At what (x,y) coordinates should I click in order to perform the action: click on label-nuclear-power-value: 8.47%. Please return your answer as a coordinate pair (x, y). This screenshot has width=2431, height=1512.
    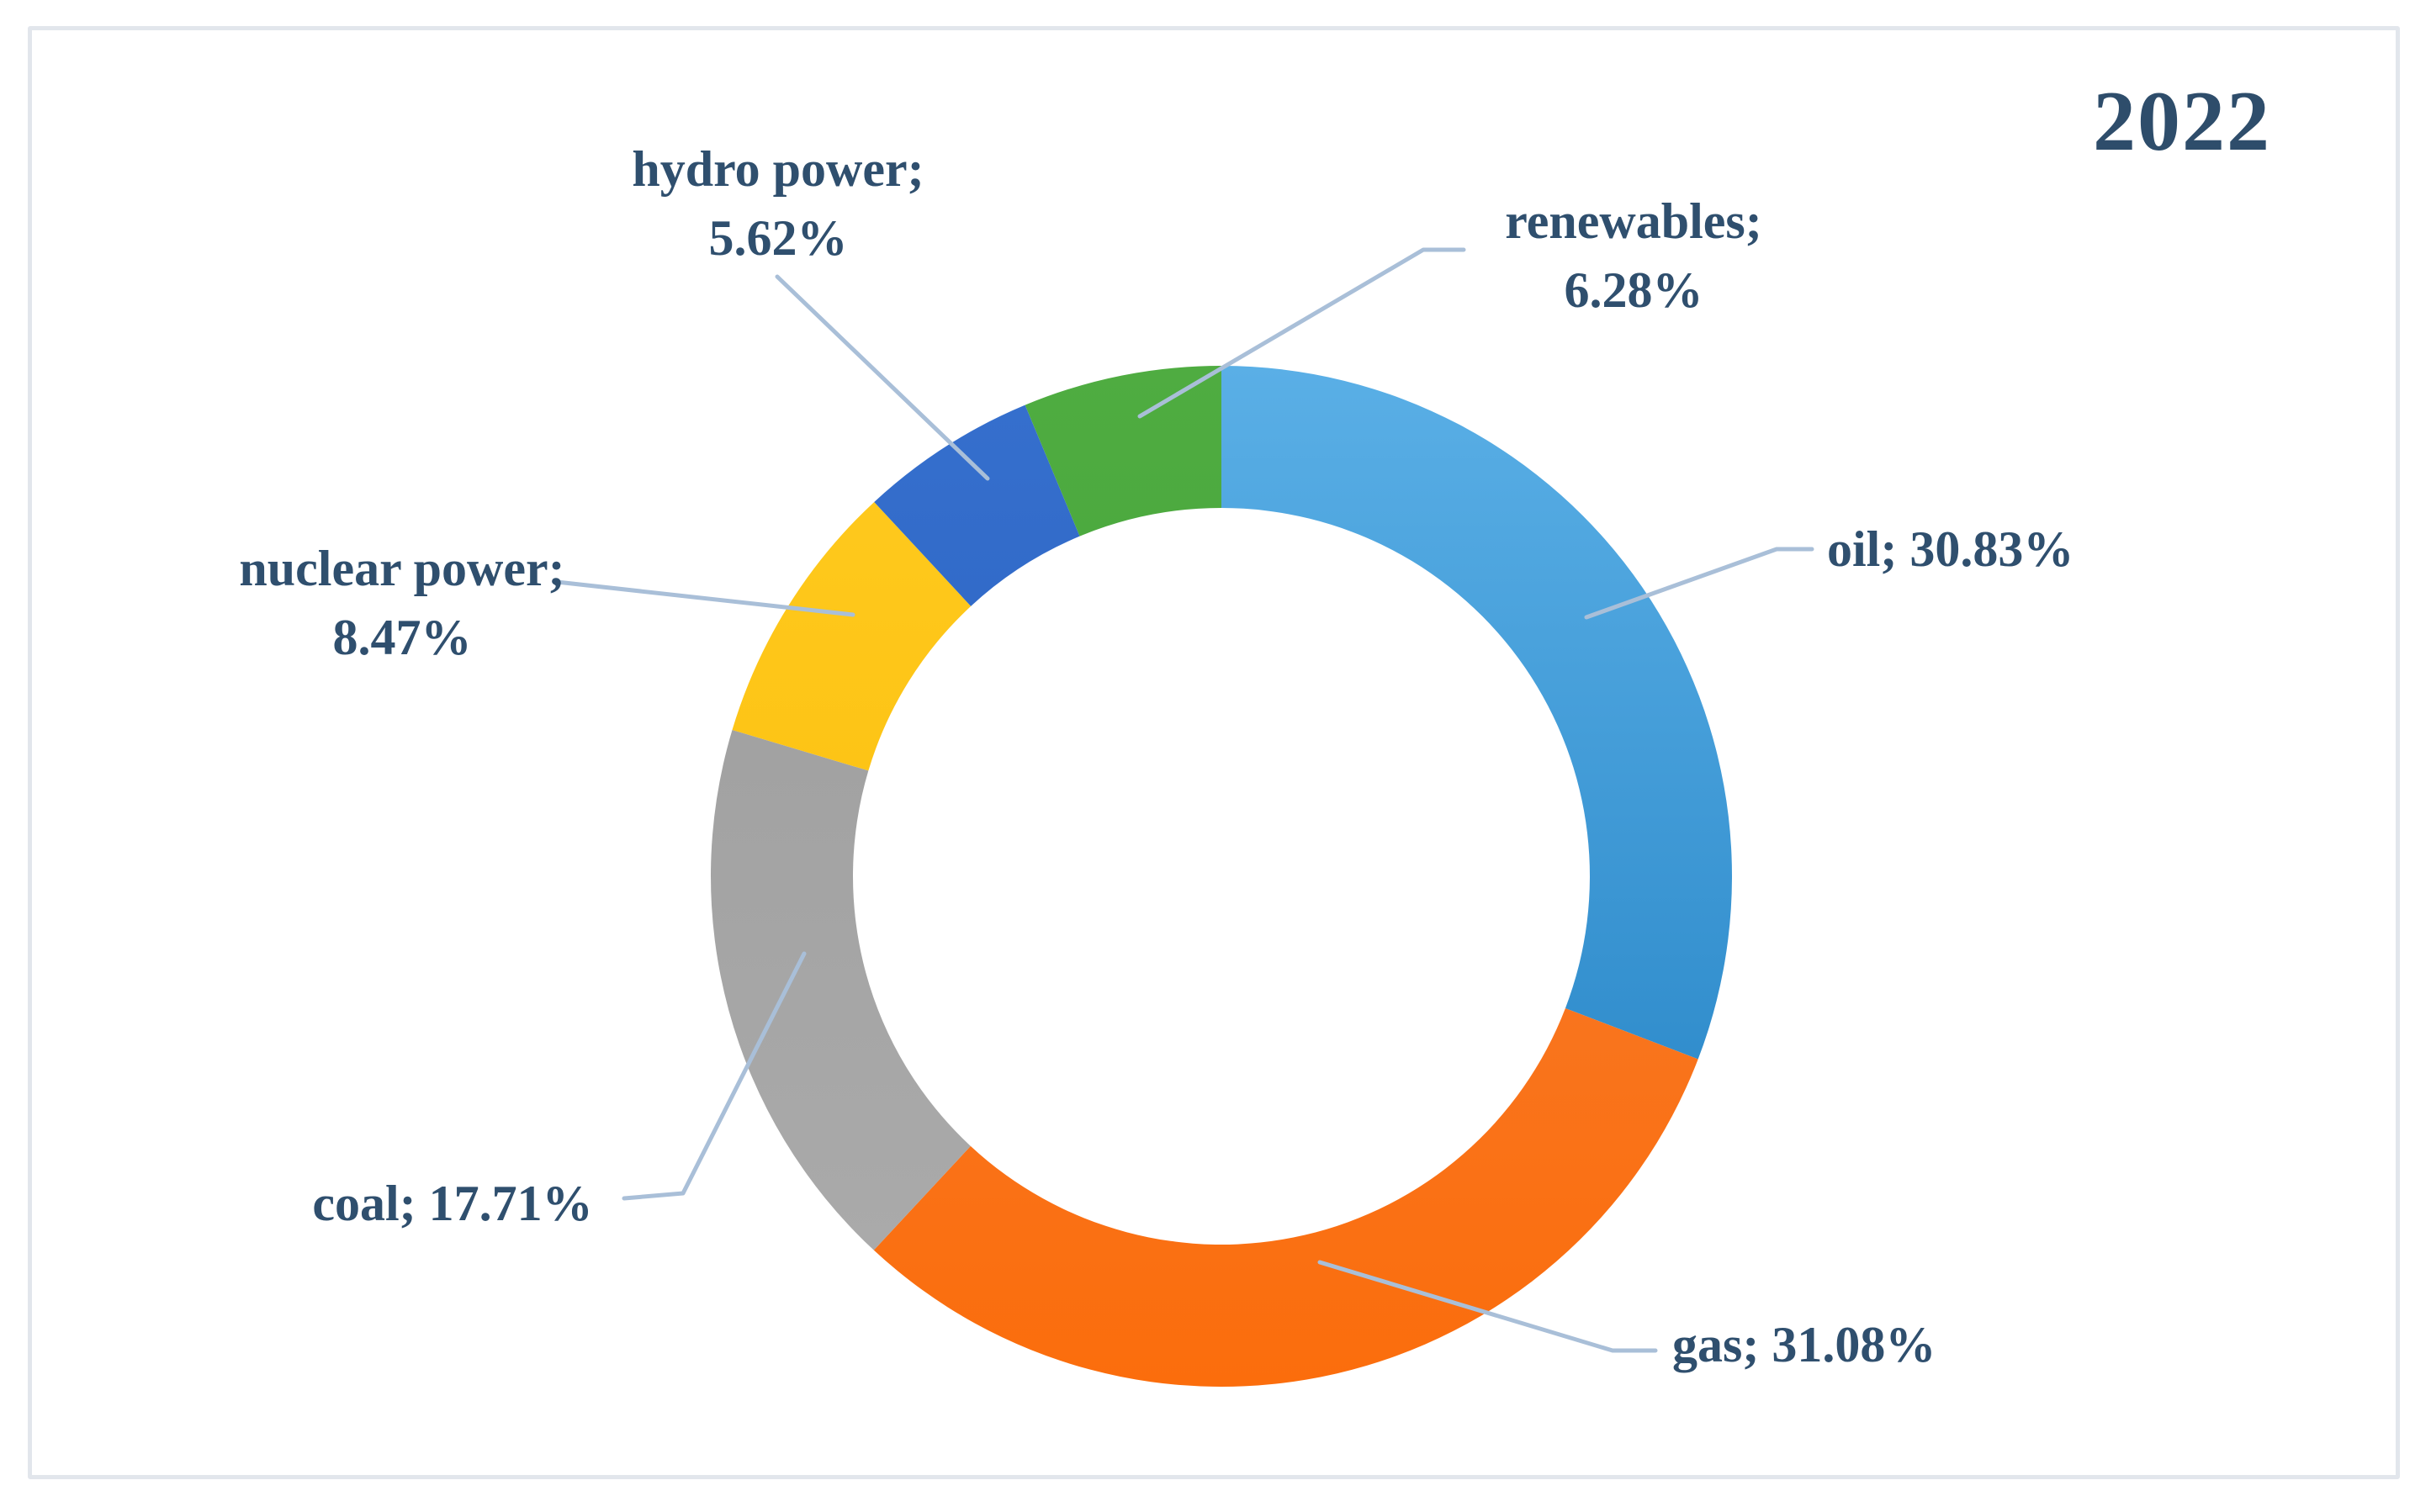
    Looking at the image, I should click on (402, 637).